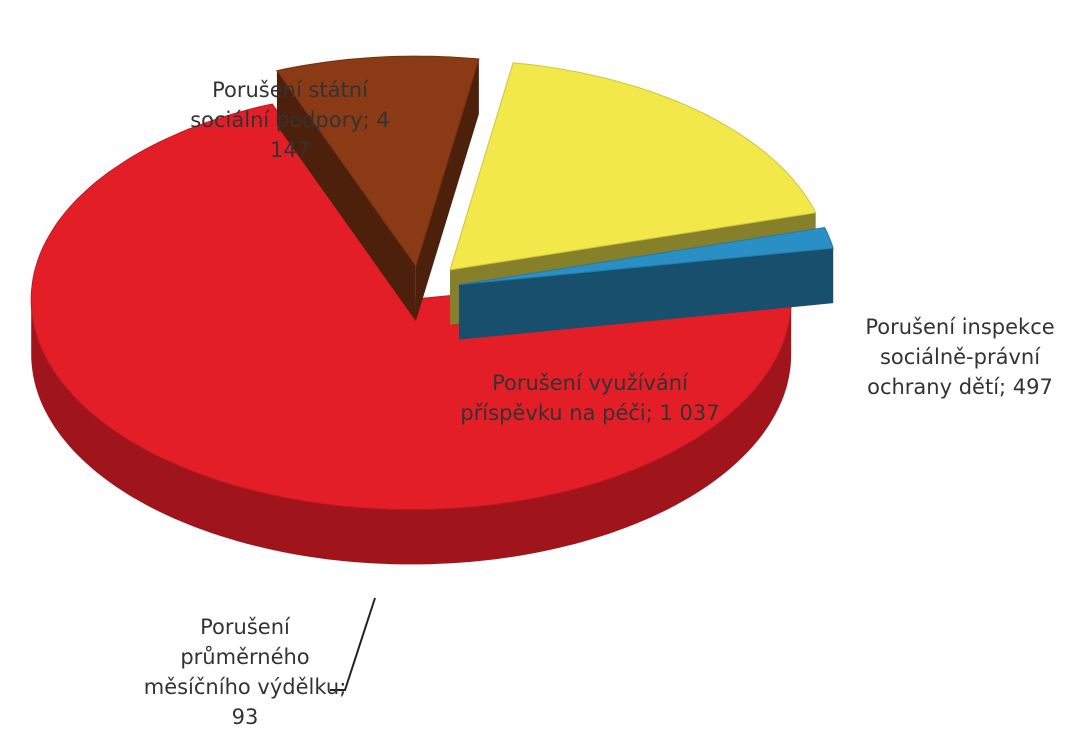  I want to click on category: Porušení průměrného měsíčního výdělku, so click(241, 657).